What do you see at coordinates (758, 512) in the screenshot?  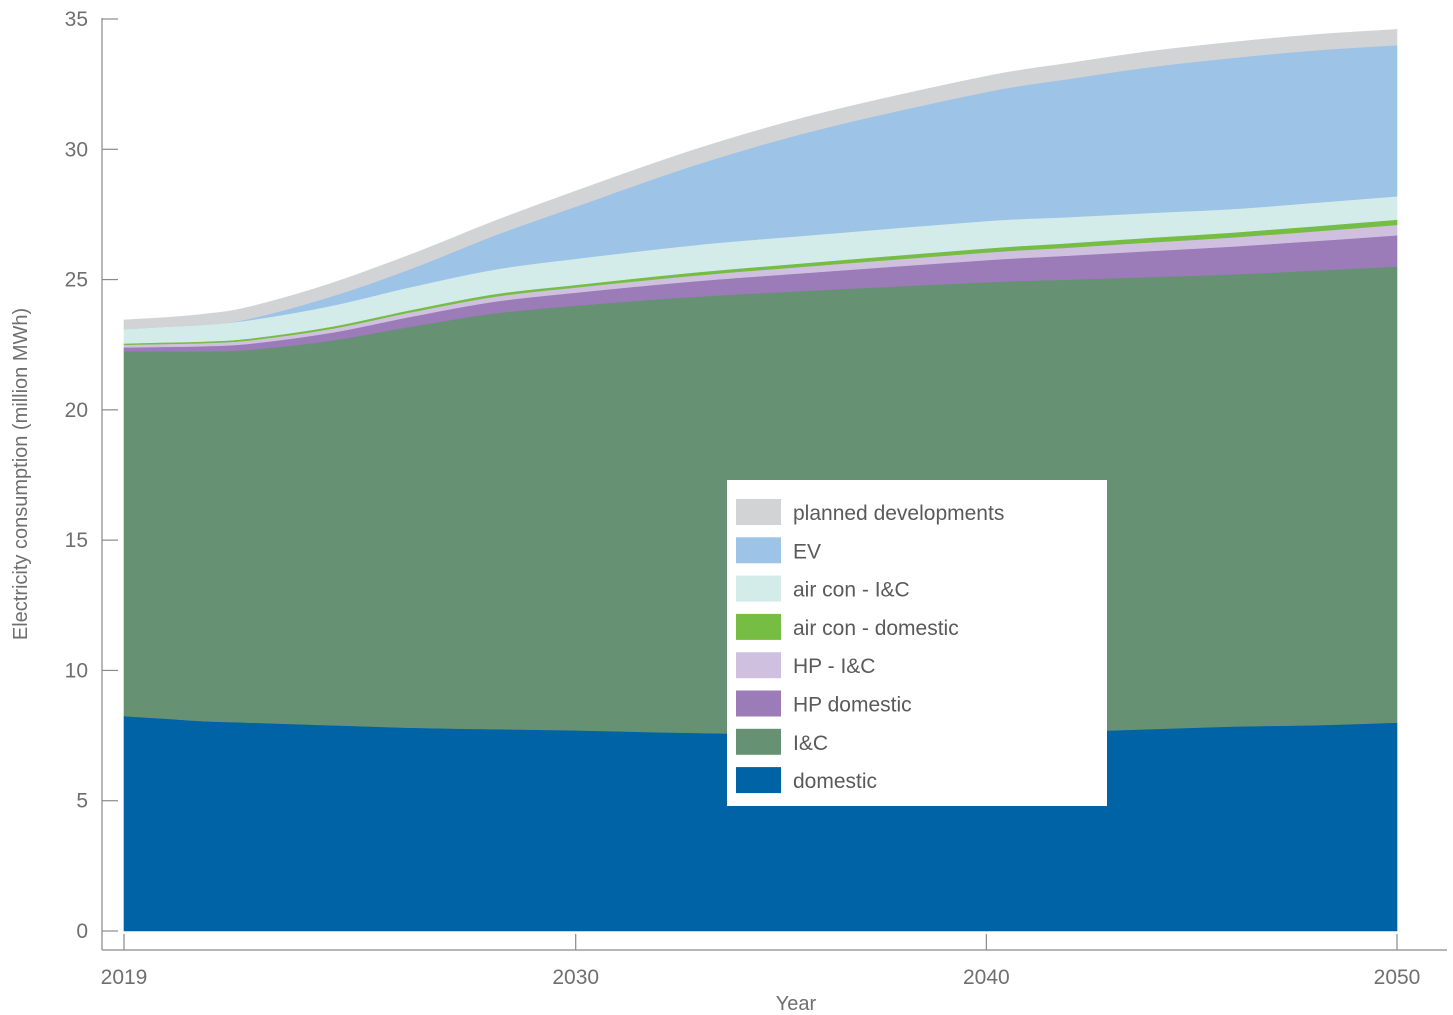 I see `legend-swatch-planned-developments` at bounding box center [758, 512].